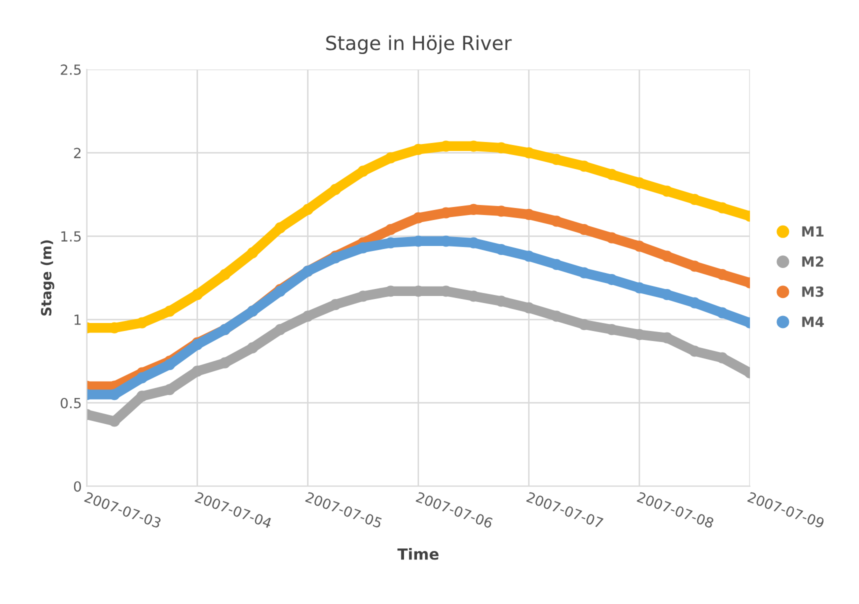  Describe the element at coordinates (70, 69) in the screenshot. I see `y-tick-label: 2.5` at that location.